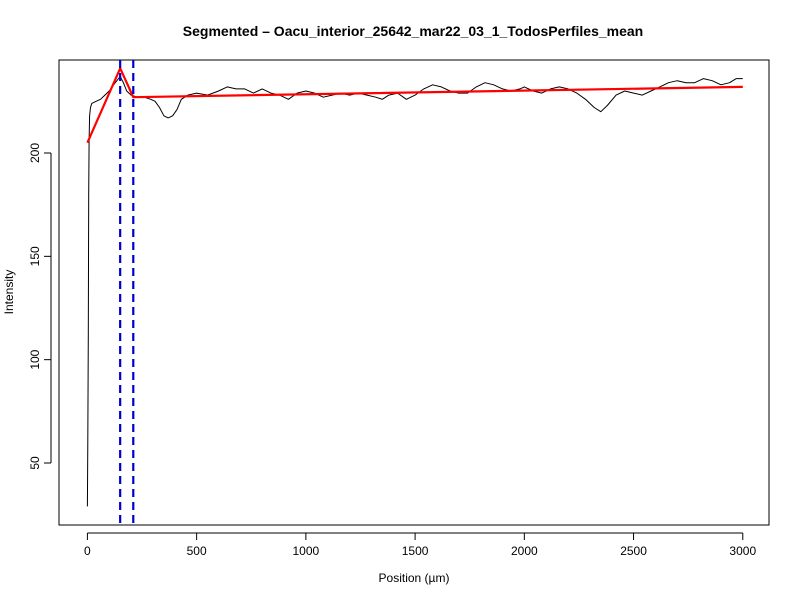 The width and height of the screenshot is (800, 600). What do you see at coordinates (35, 463) in the screenshot?
I see `y-tick-label: 50` at bounding box center [35, 463].